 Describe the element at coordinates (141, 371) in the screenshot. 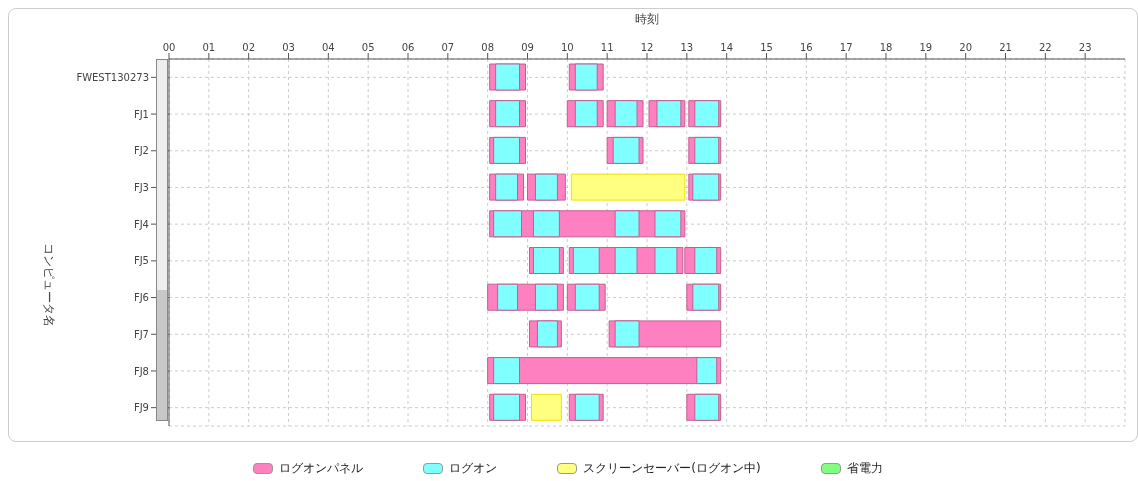

I see `y-tick-label: FJ8` at that location.